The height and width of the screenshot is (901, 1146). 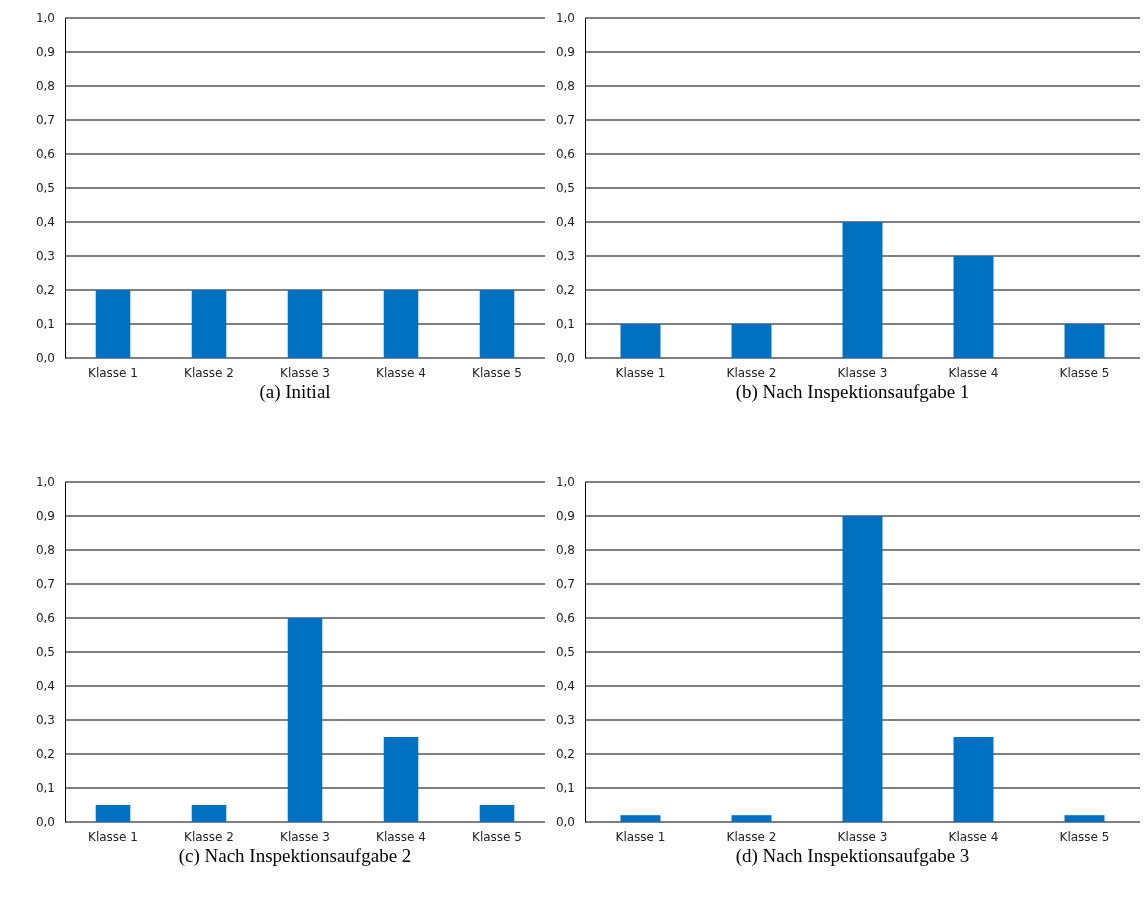 I want to click on text: (a) Initial, so click(x=295, y=392).